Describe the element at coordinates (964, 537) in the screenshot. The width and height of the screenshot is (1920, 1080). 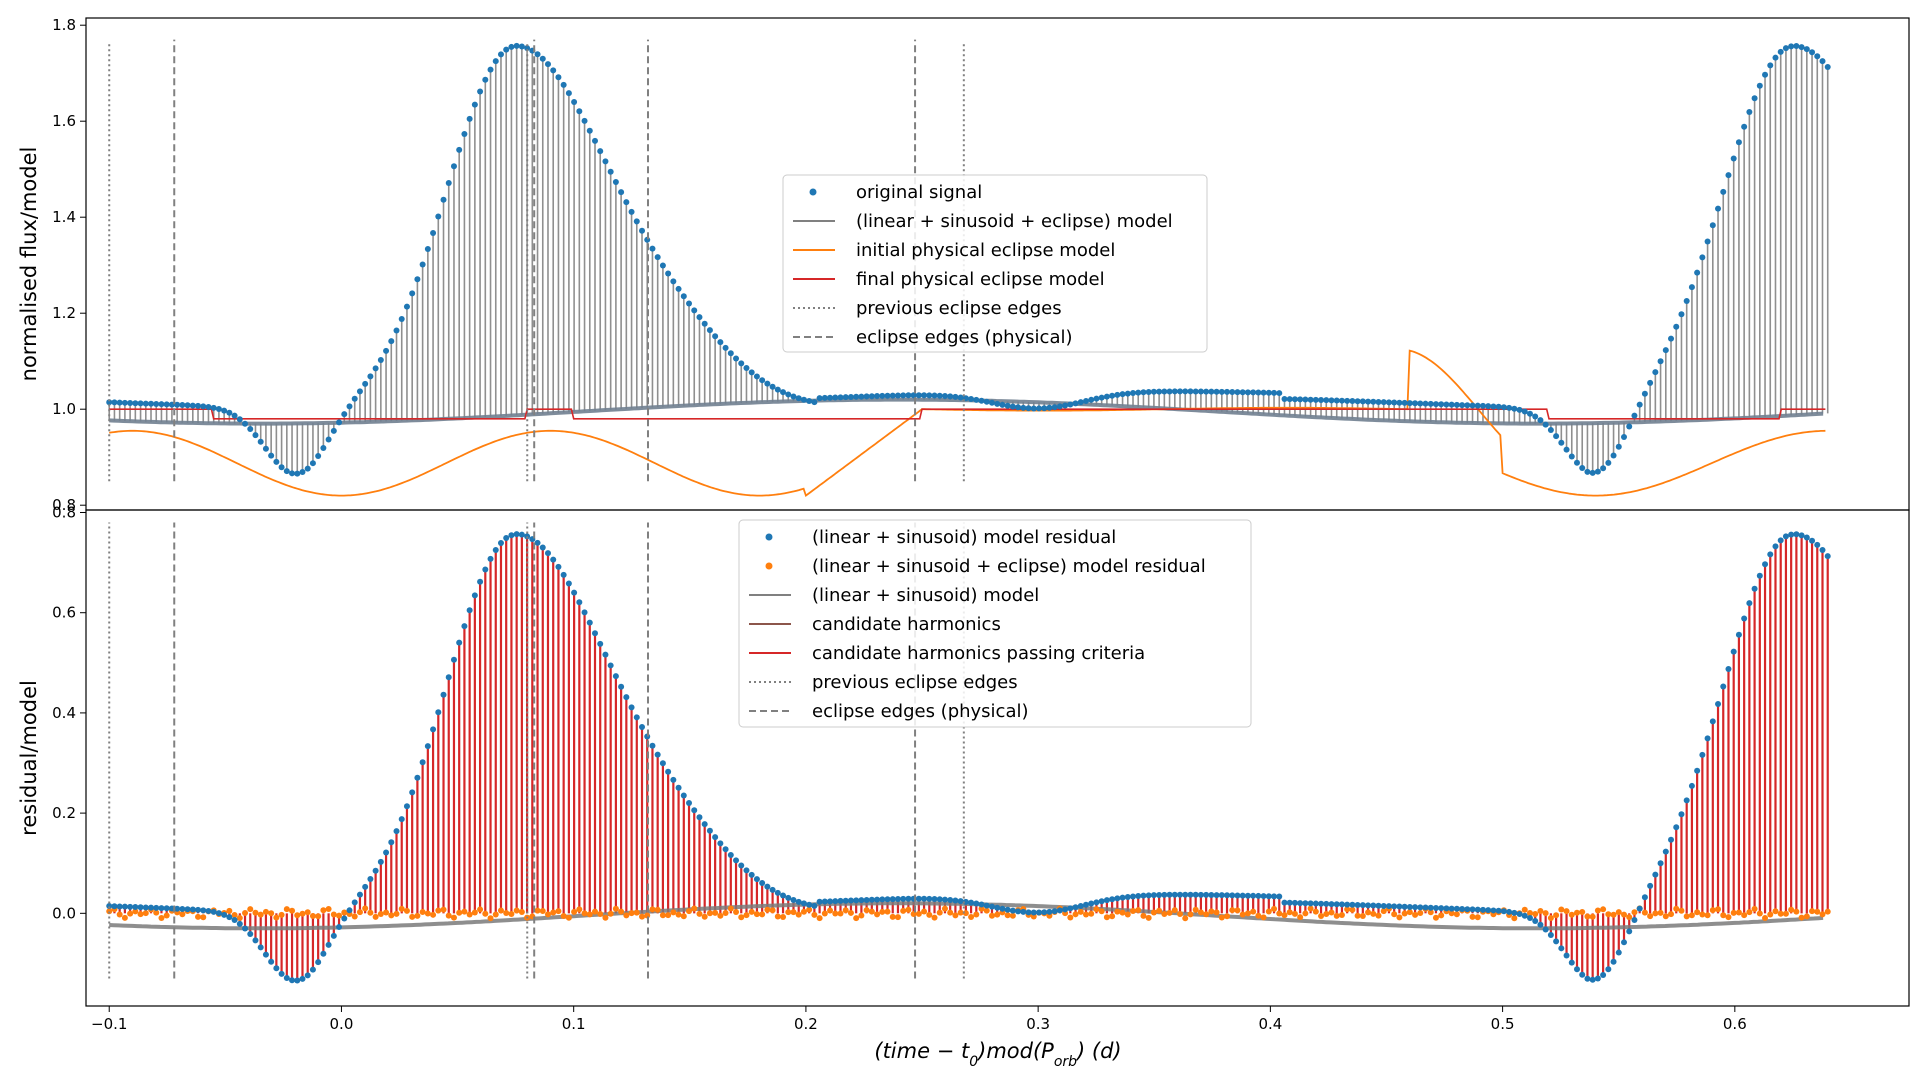
I see `legend-label: (linear + sinusoid) model residual` at that location.